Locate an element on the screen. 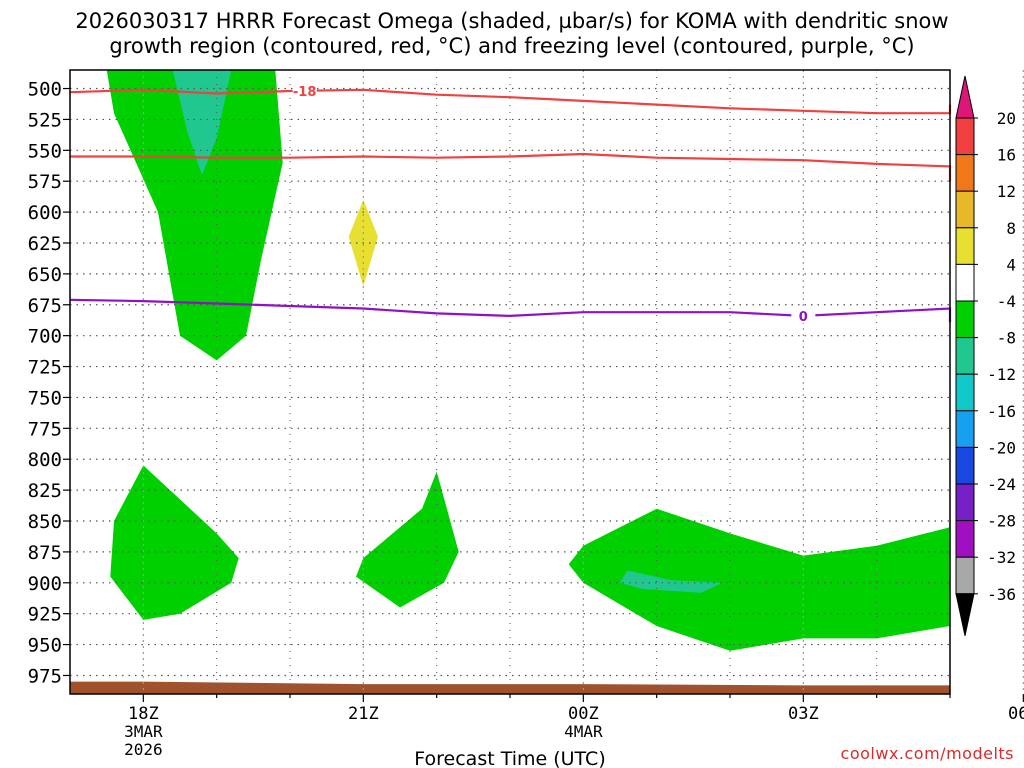 The height and width of the screenshot is (768, 1024). colorbar-label-3: 8 is located at coordinates (1011, 228).